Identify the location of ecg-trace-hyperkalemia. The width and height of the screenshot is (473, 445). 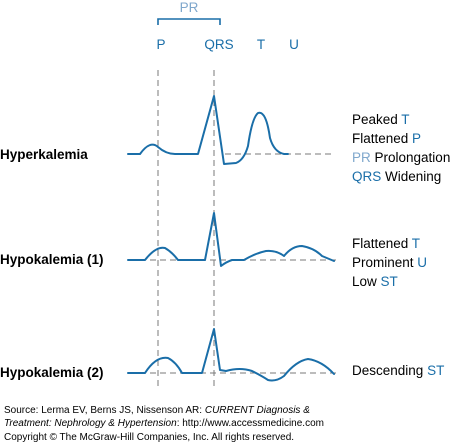
(208, 130).